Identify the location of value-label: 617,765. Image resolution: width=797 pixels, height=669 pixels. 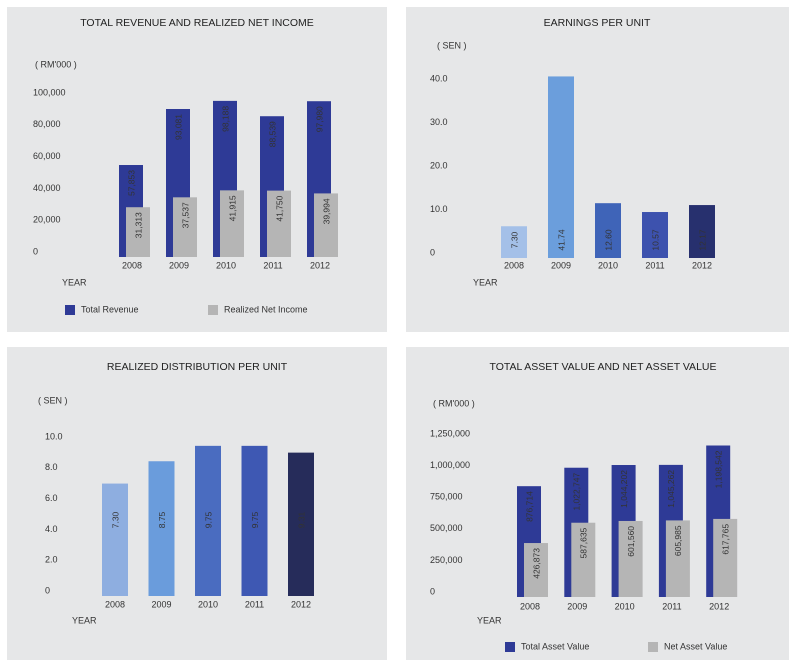
(725, 539).